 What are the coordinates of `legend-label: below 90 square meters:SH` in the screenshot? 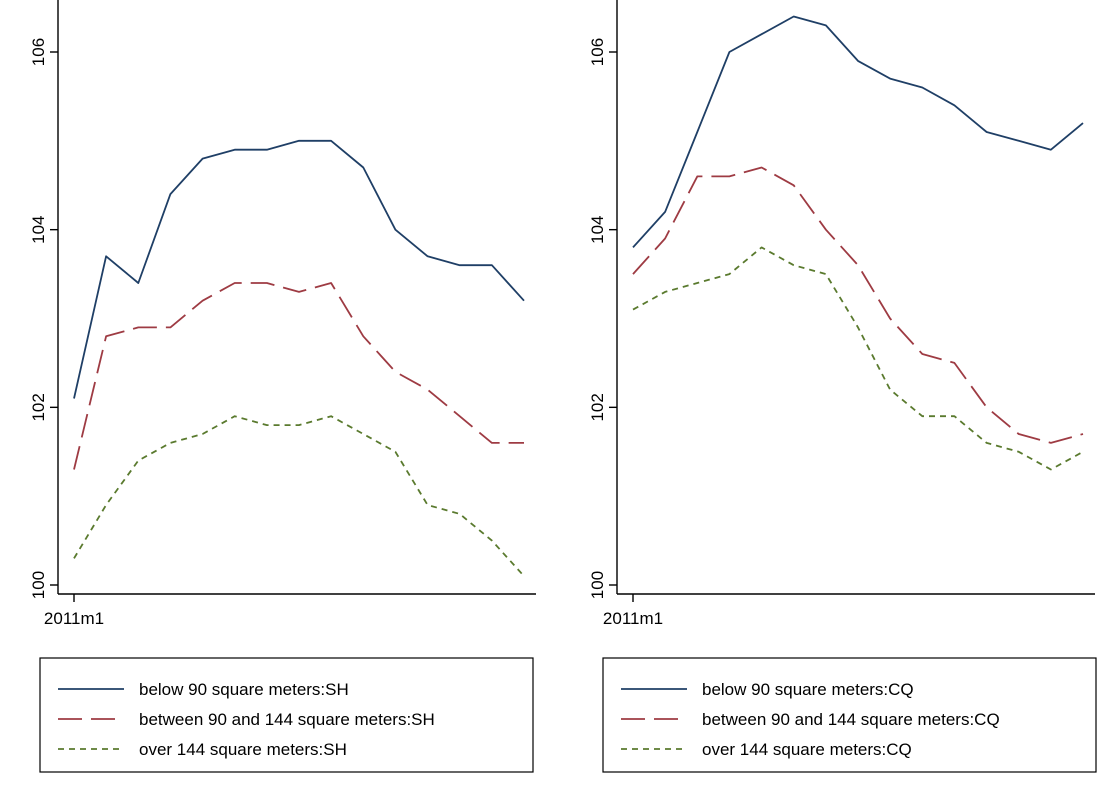 It's located at (244, 689).